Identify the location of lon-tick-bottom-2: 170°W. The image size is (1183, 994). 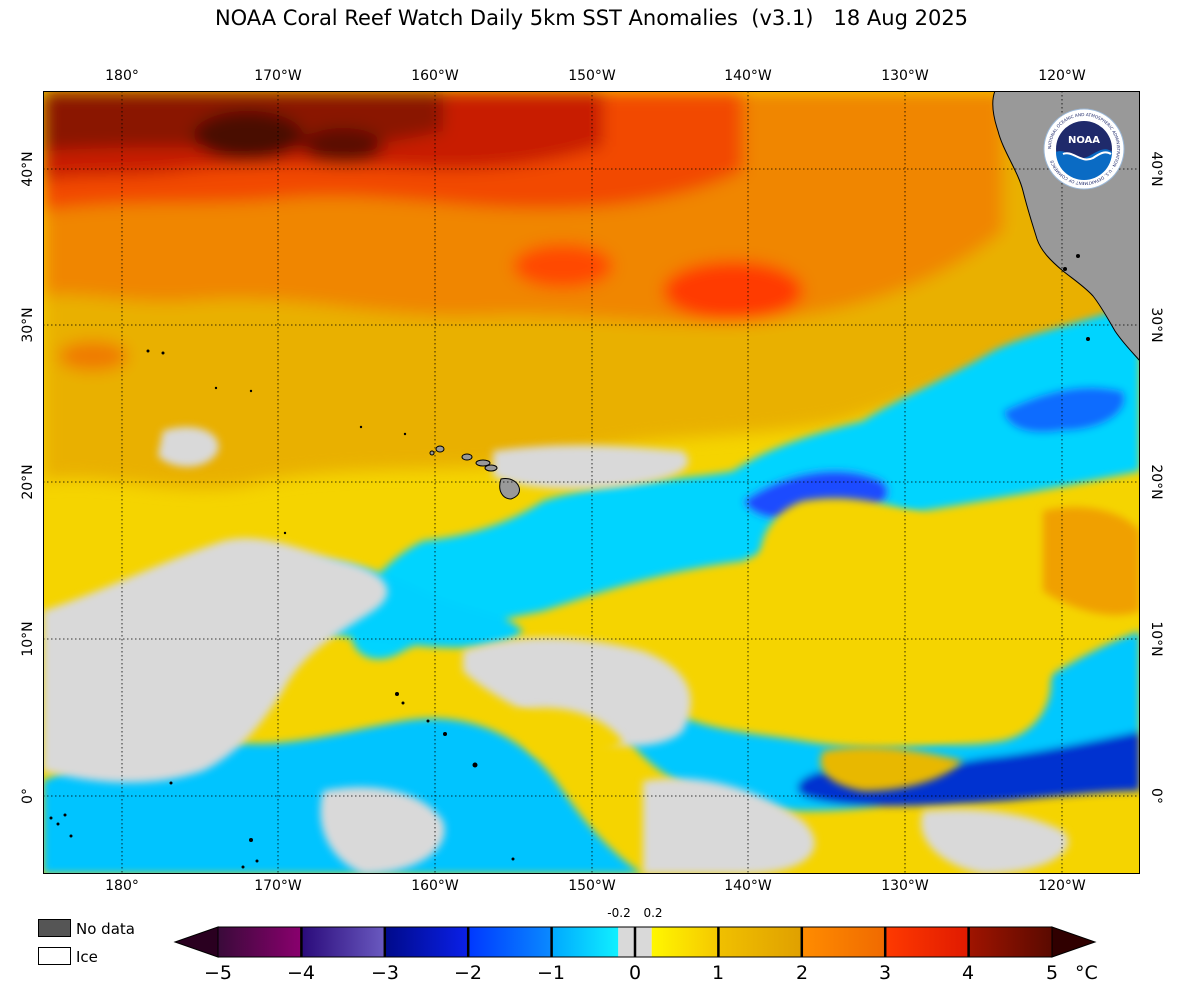
(278, 886).